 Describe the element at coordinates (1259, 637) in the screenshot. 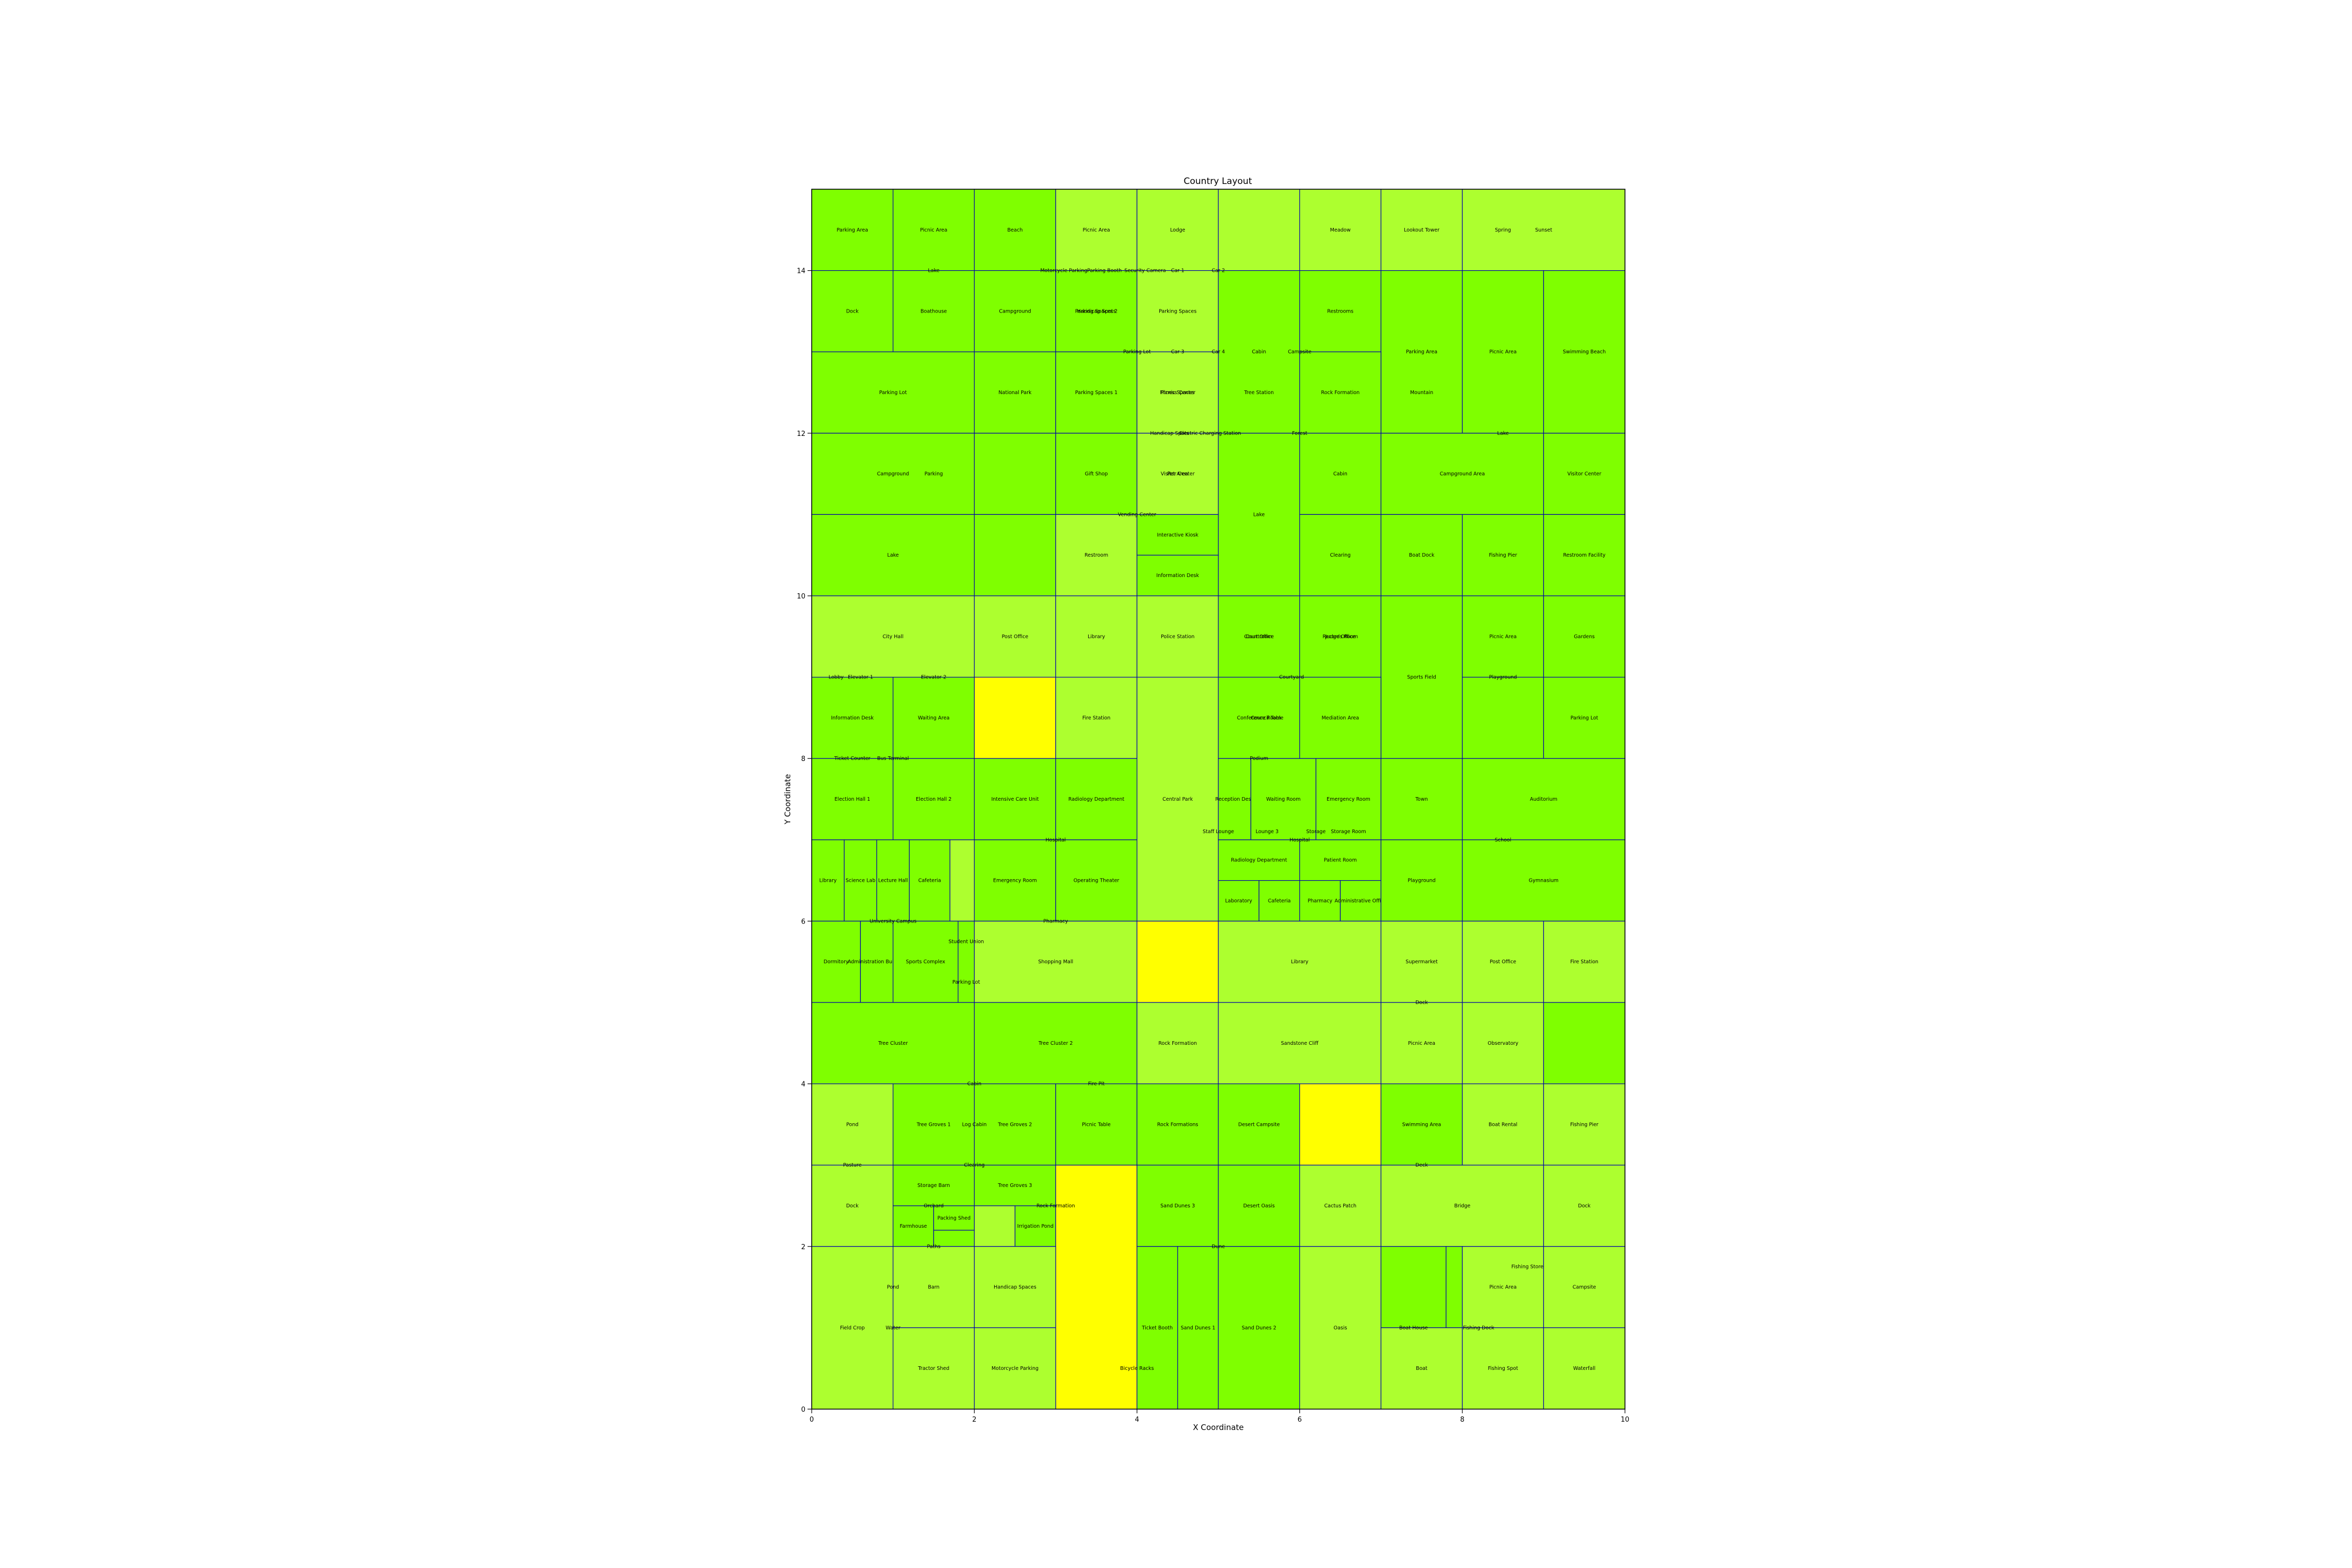

I see `point-label: Courtroom` at that location.